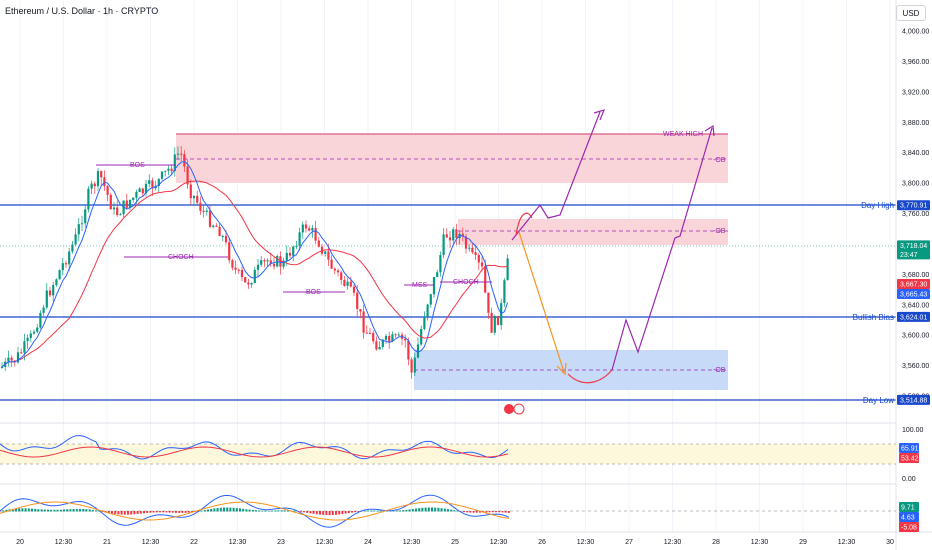 The width and height of the screenshot is (932, 550). I want to click on time-tick: 29, so click(803, 542).